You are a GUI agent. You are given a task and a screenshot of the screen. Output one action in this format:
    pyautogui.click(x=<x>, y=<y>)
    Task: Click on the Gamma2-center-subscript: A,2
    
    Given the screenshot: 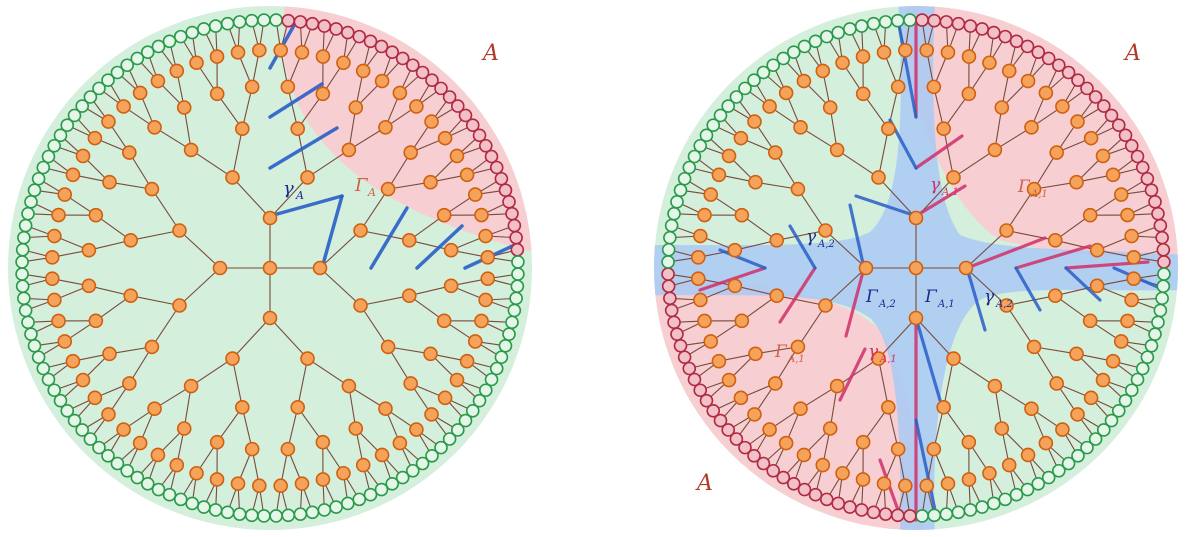 What is the action you would take?
    pyautogui.click(x=887, y=304)
    